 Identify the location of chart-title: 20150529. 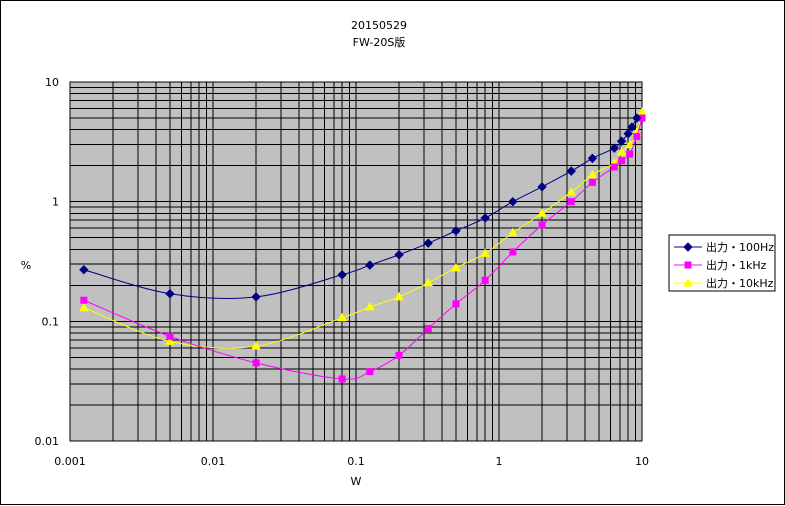
(379, 25).